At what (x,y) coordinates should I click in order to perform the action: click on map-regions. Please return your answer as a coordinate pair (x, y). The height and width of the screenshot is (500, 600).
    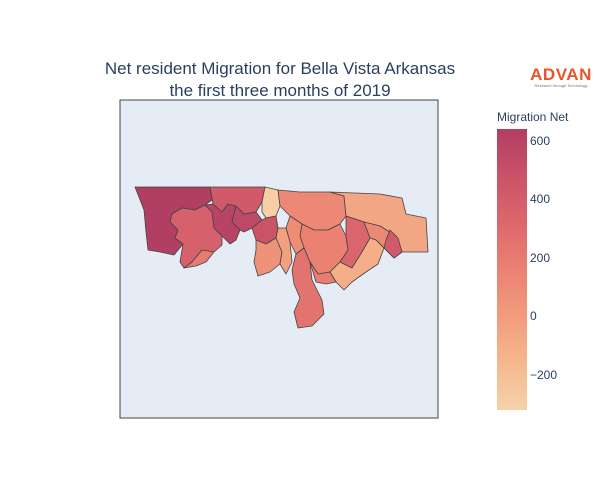
    Looking at the image, I should click on (281, 257).